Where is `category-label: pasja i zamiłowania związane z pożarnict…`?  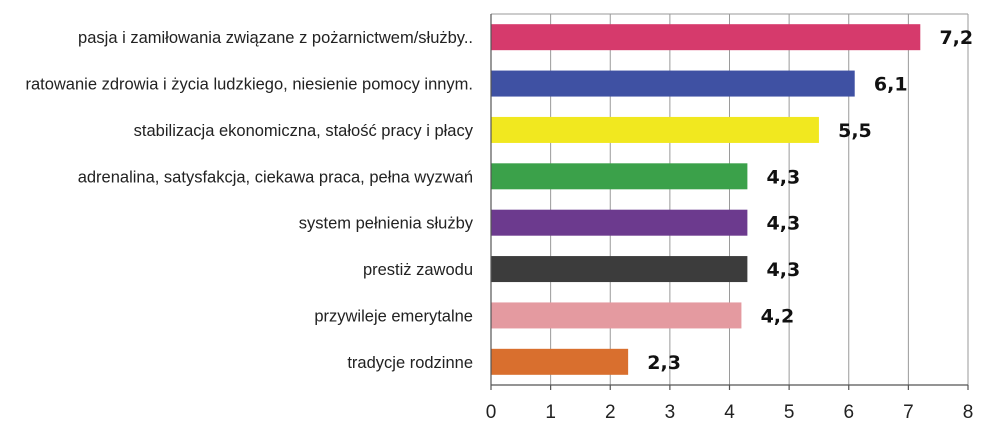
category-label: pasja i zamiłowania związane z pożarnict… is located at coordinates (275, 38).